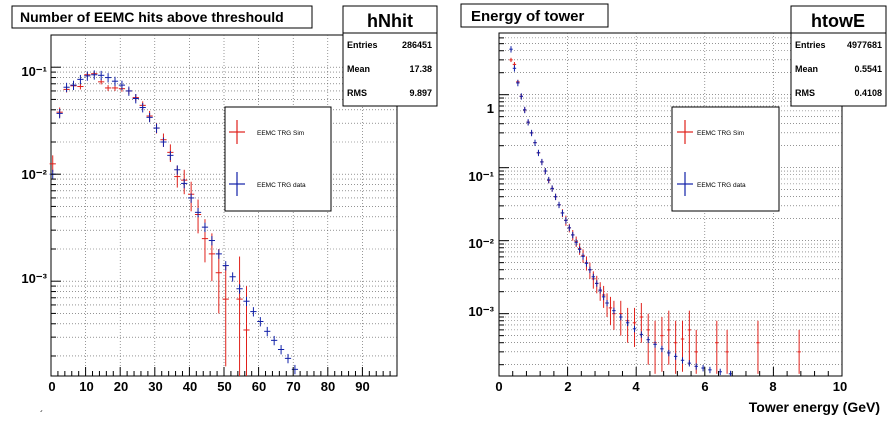  Describe the element at coordinates (481, 311) in the screenshot. I see `right-ytick-1e-3: 10⁻³` at that location.